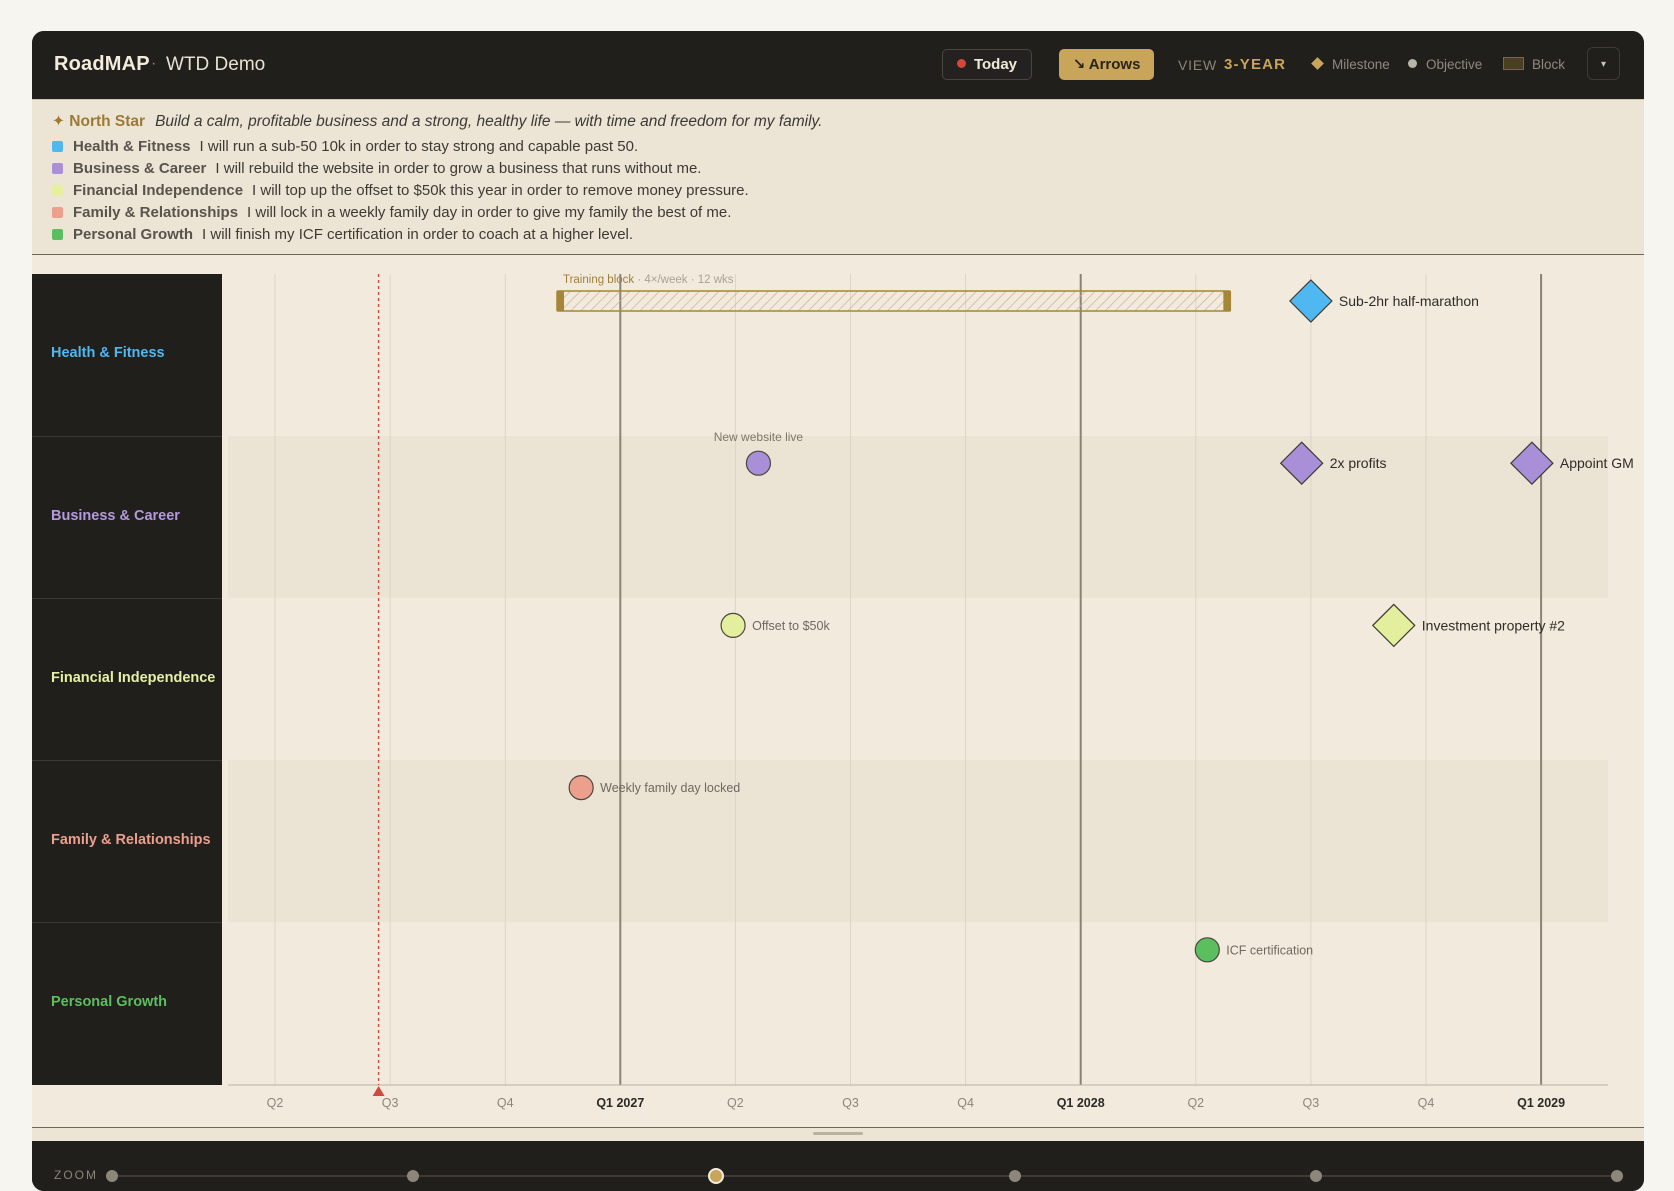 The width and height of the screenshot is (1674, 1191). What do you see at coordinates (1412, 63) in the screenshot?
I see `objective-circle-icon` at bounding box center [1412, 63].